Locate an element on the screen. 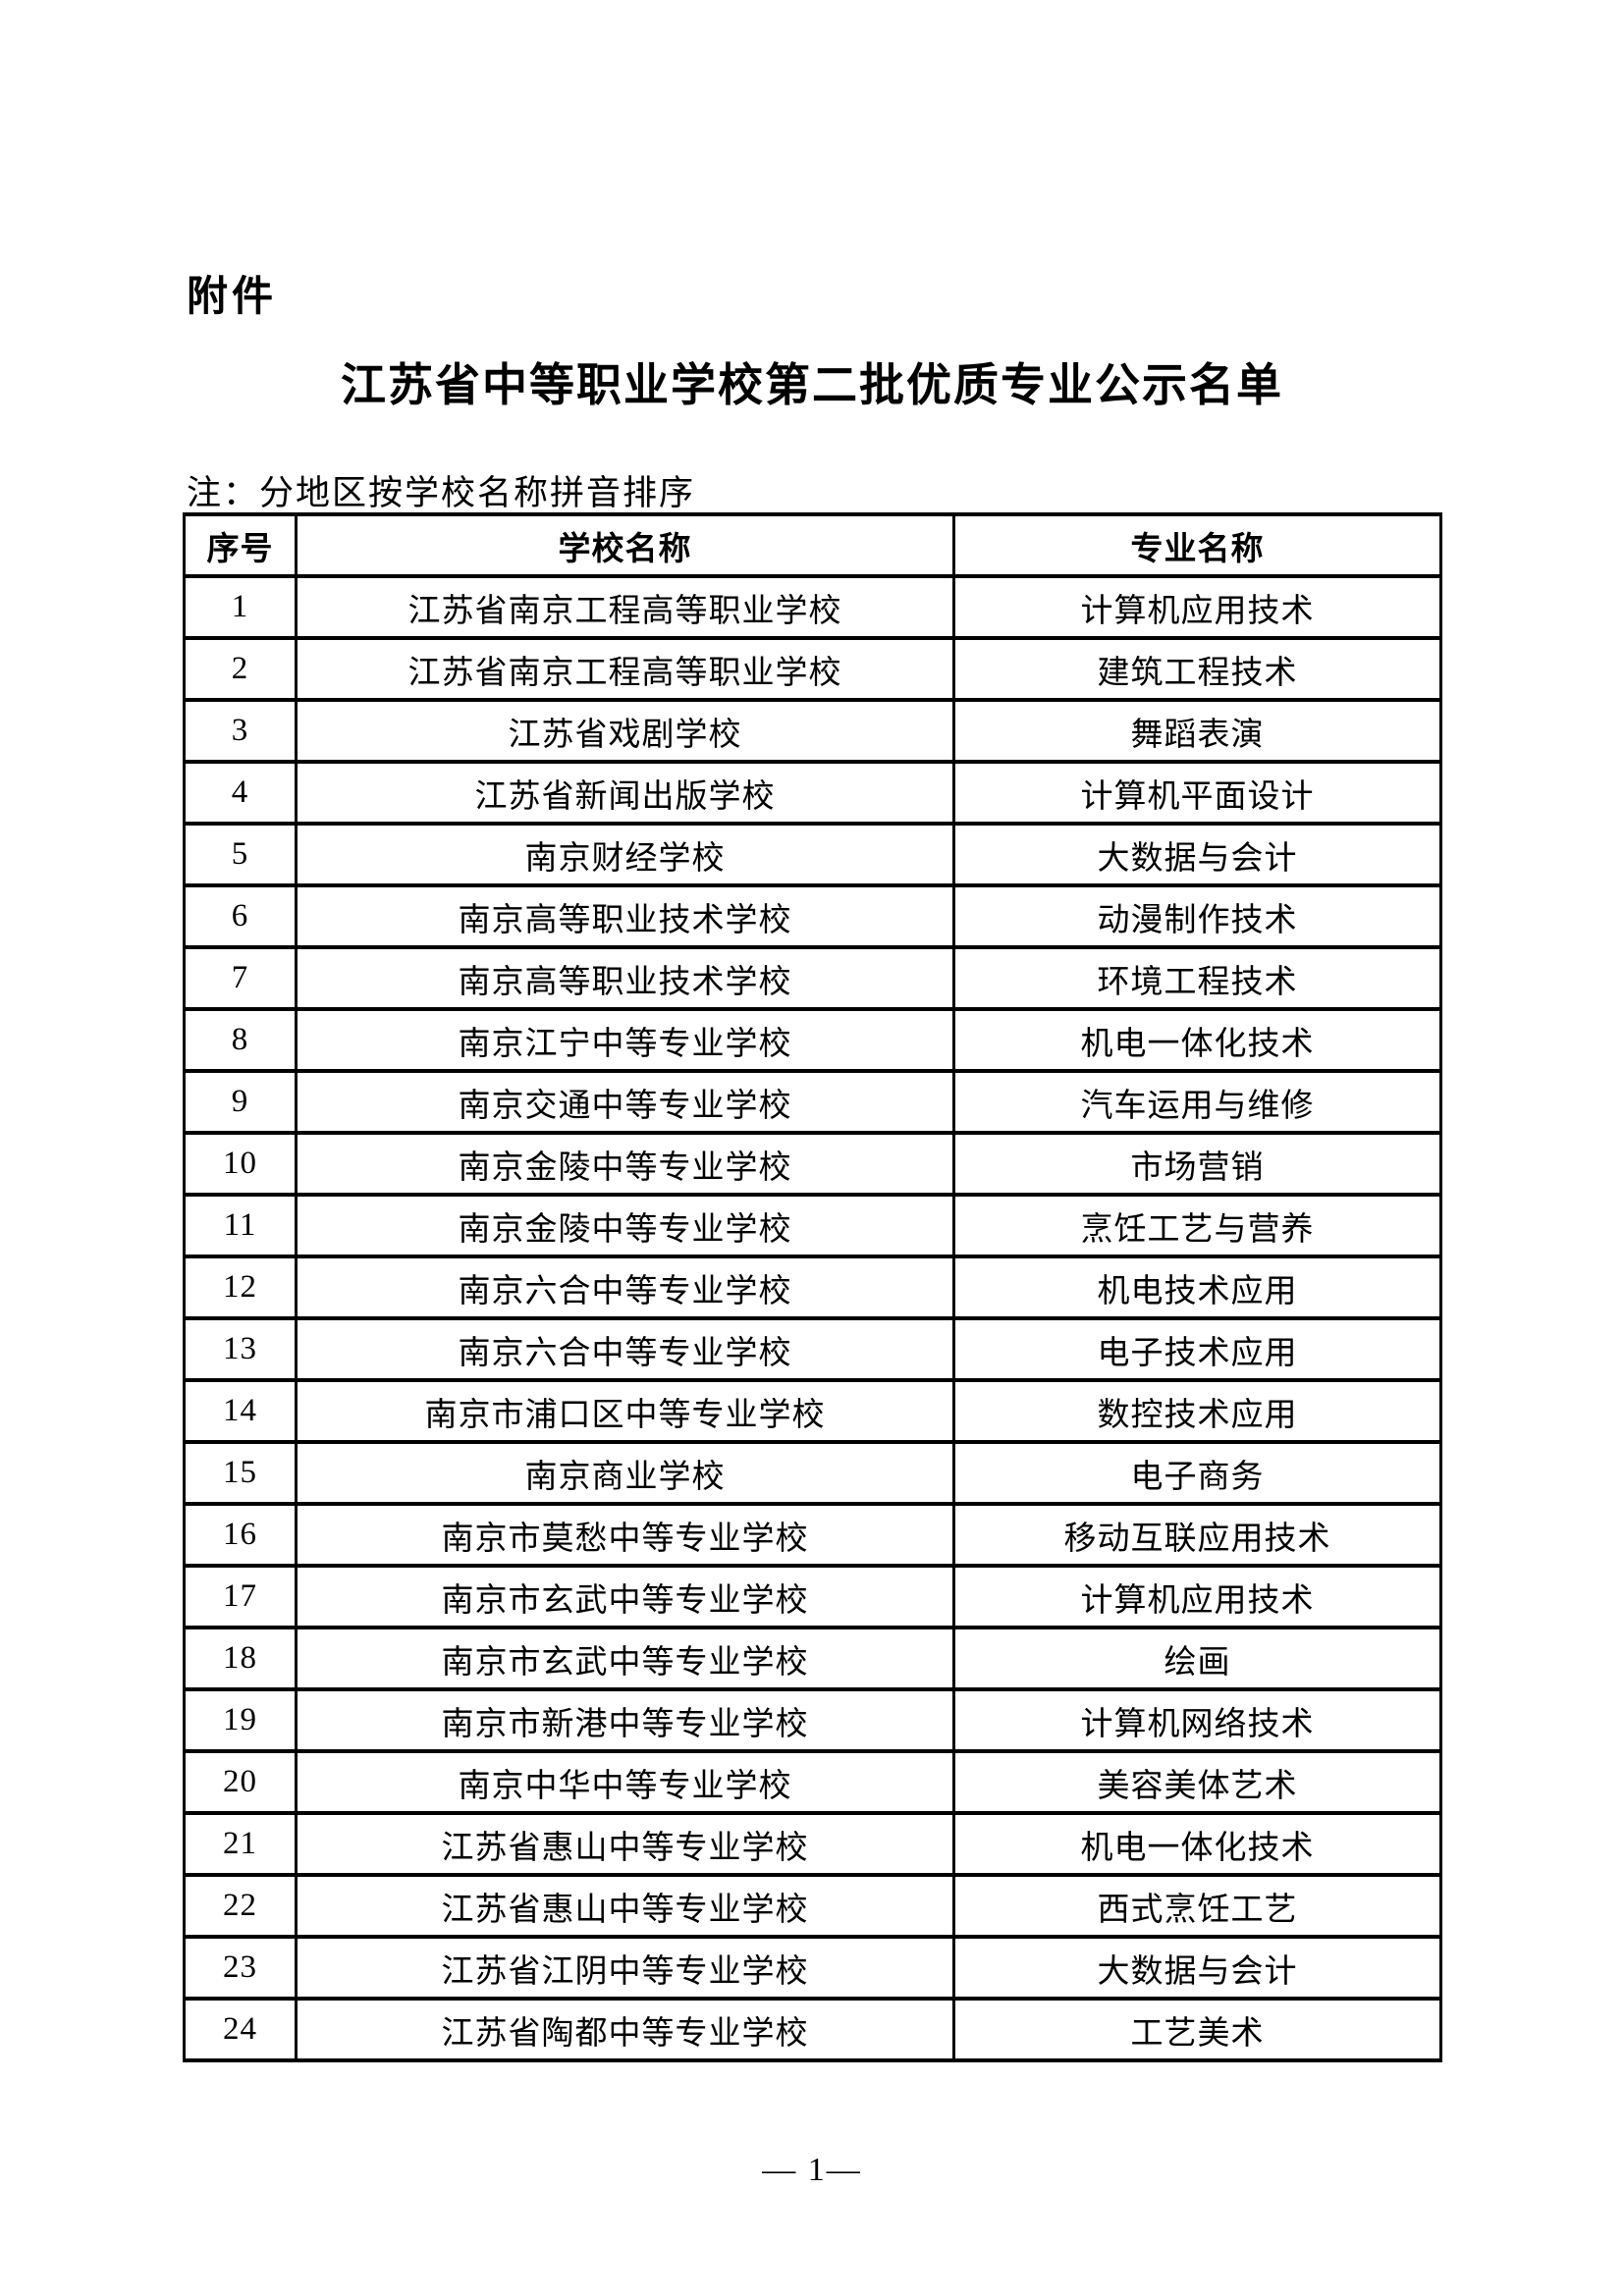  cell-school-name: 南京财经学校 is located at coordinates (625, 855).